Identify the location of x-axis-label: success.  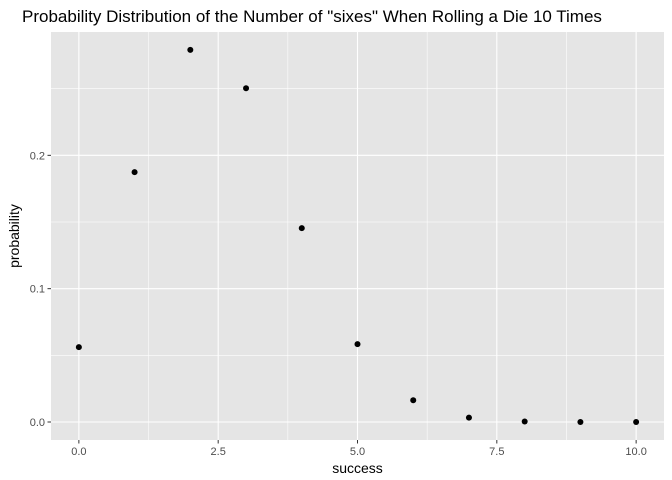
(357, 468).